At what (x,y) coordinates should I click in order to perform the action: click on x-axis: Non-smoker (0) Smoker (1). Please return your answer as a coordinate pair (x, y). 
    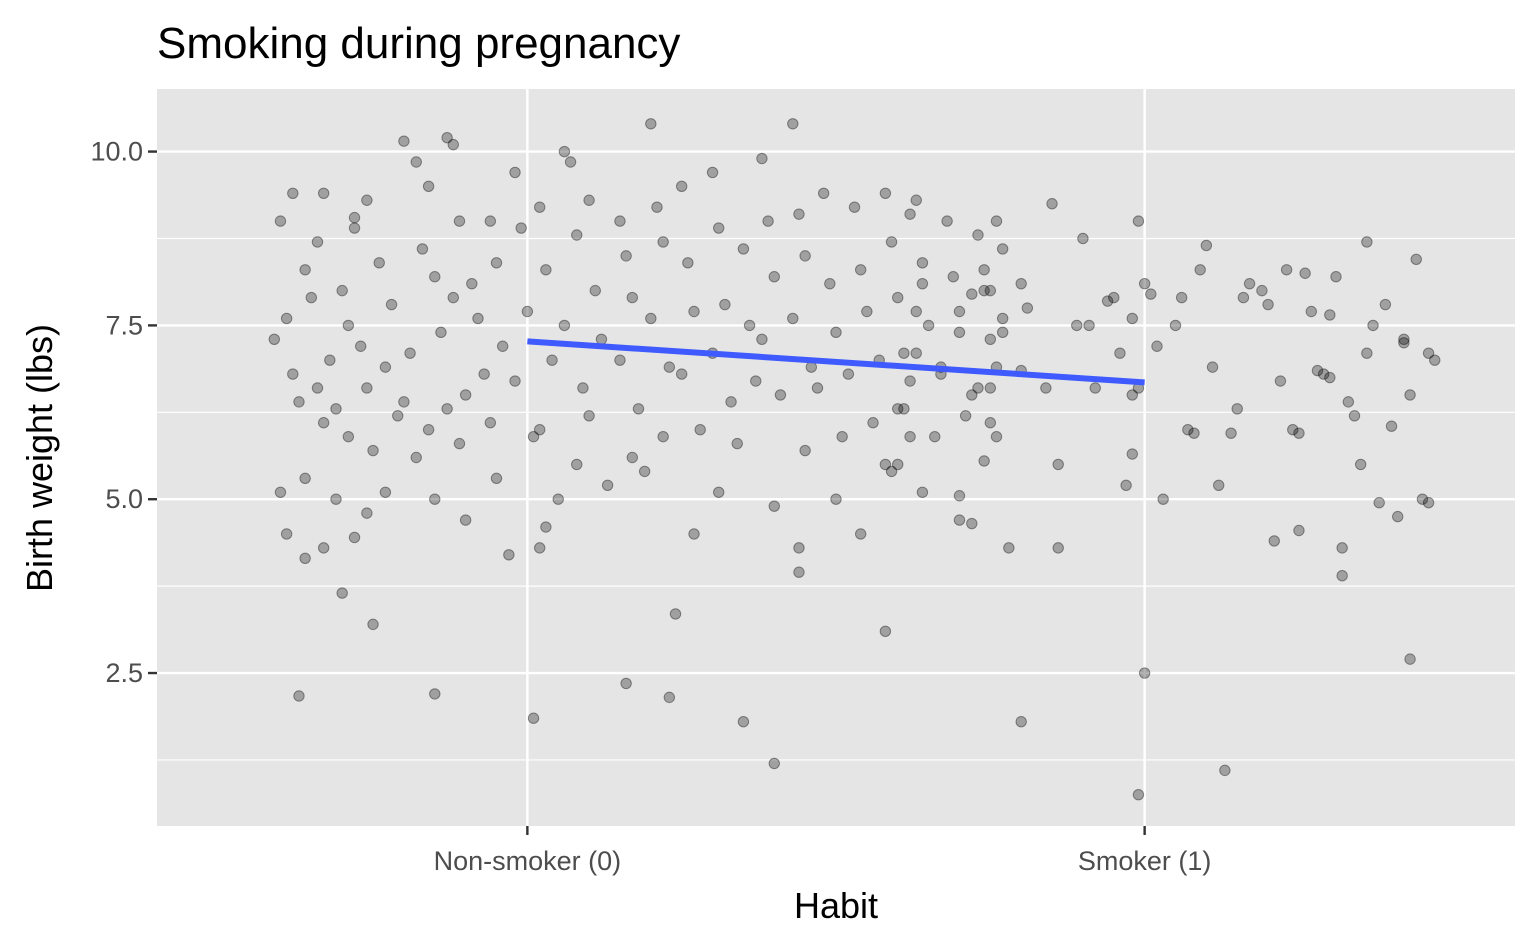
    Looking at the image, I should click on (822, 851).